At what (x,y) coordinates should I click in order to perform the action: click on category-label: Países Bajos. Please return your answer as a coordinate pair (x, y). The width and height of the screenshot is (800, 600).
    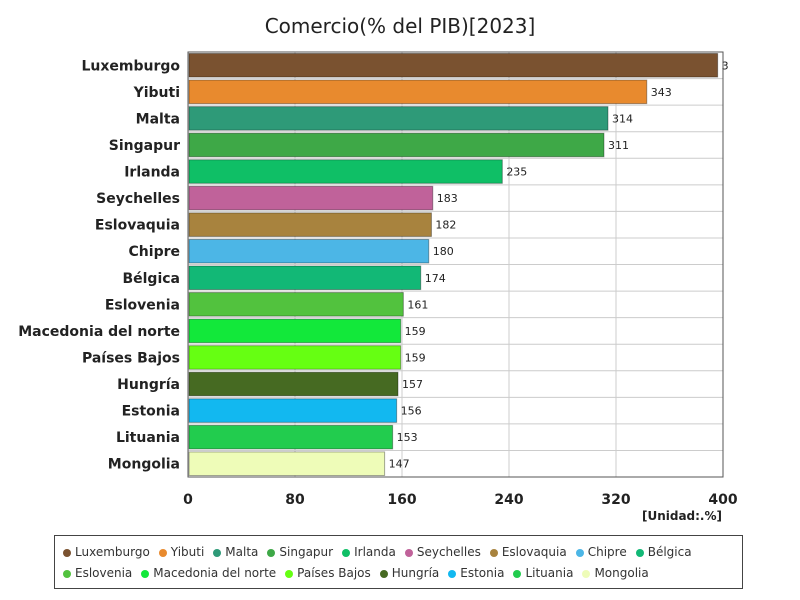
    Looking at the image, I should click on (131, 358).